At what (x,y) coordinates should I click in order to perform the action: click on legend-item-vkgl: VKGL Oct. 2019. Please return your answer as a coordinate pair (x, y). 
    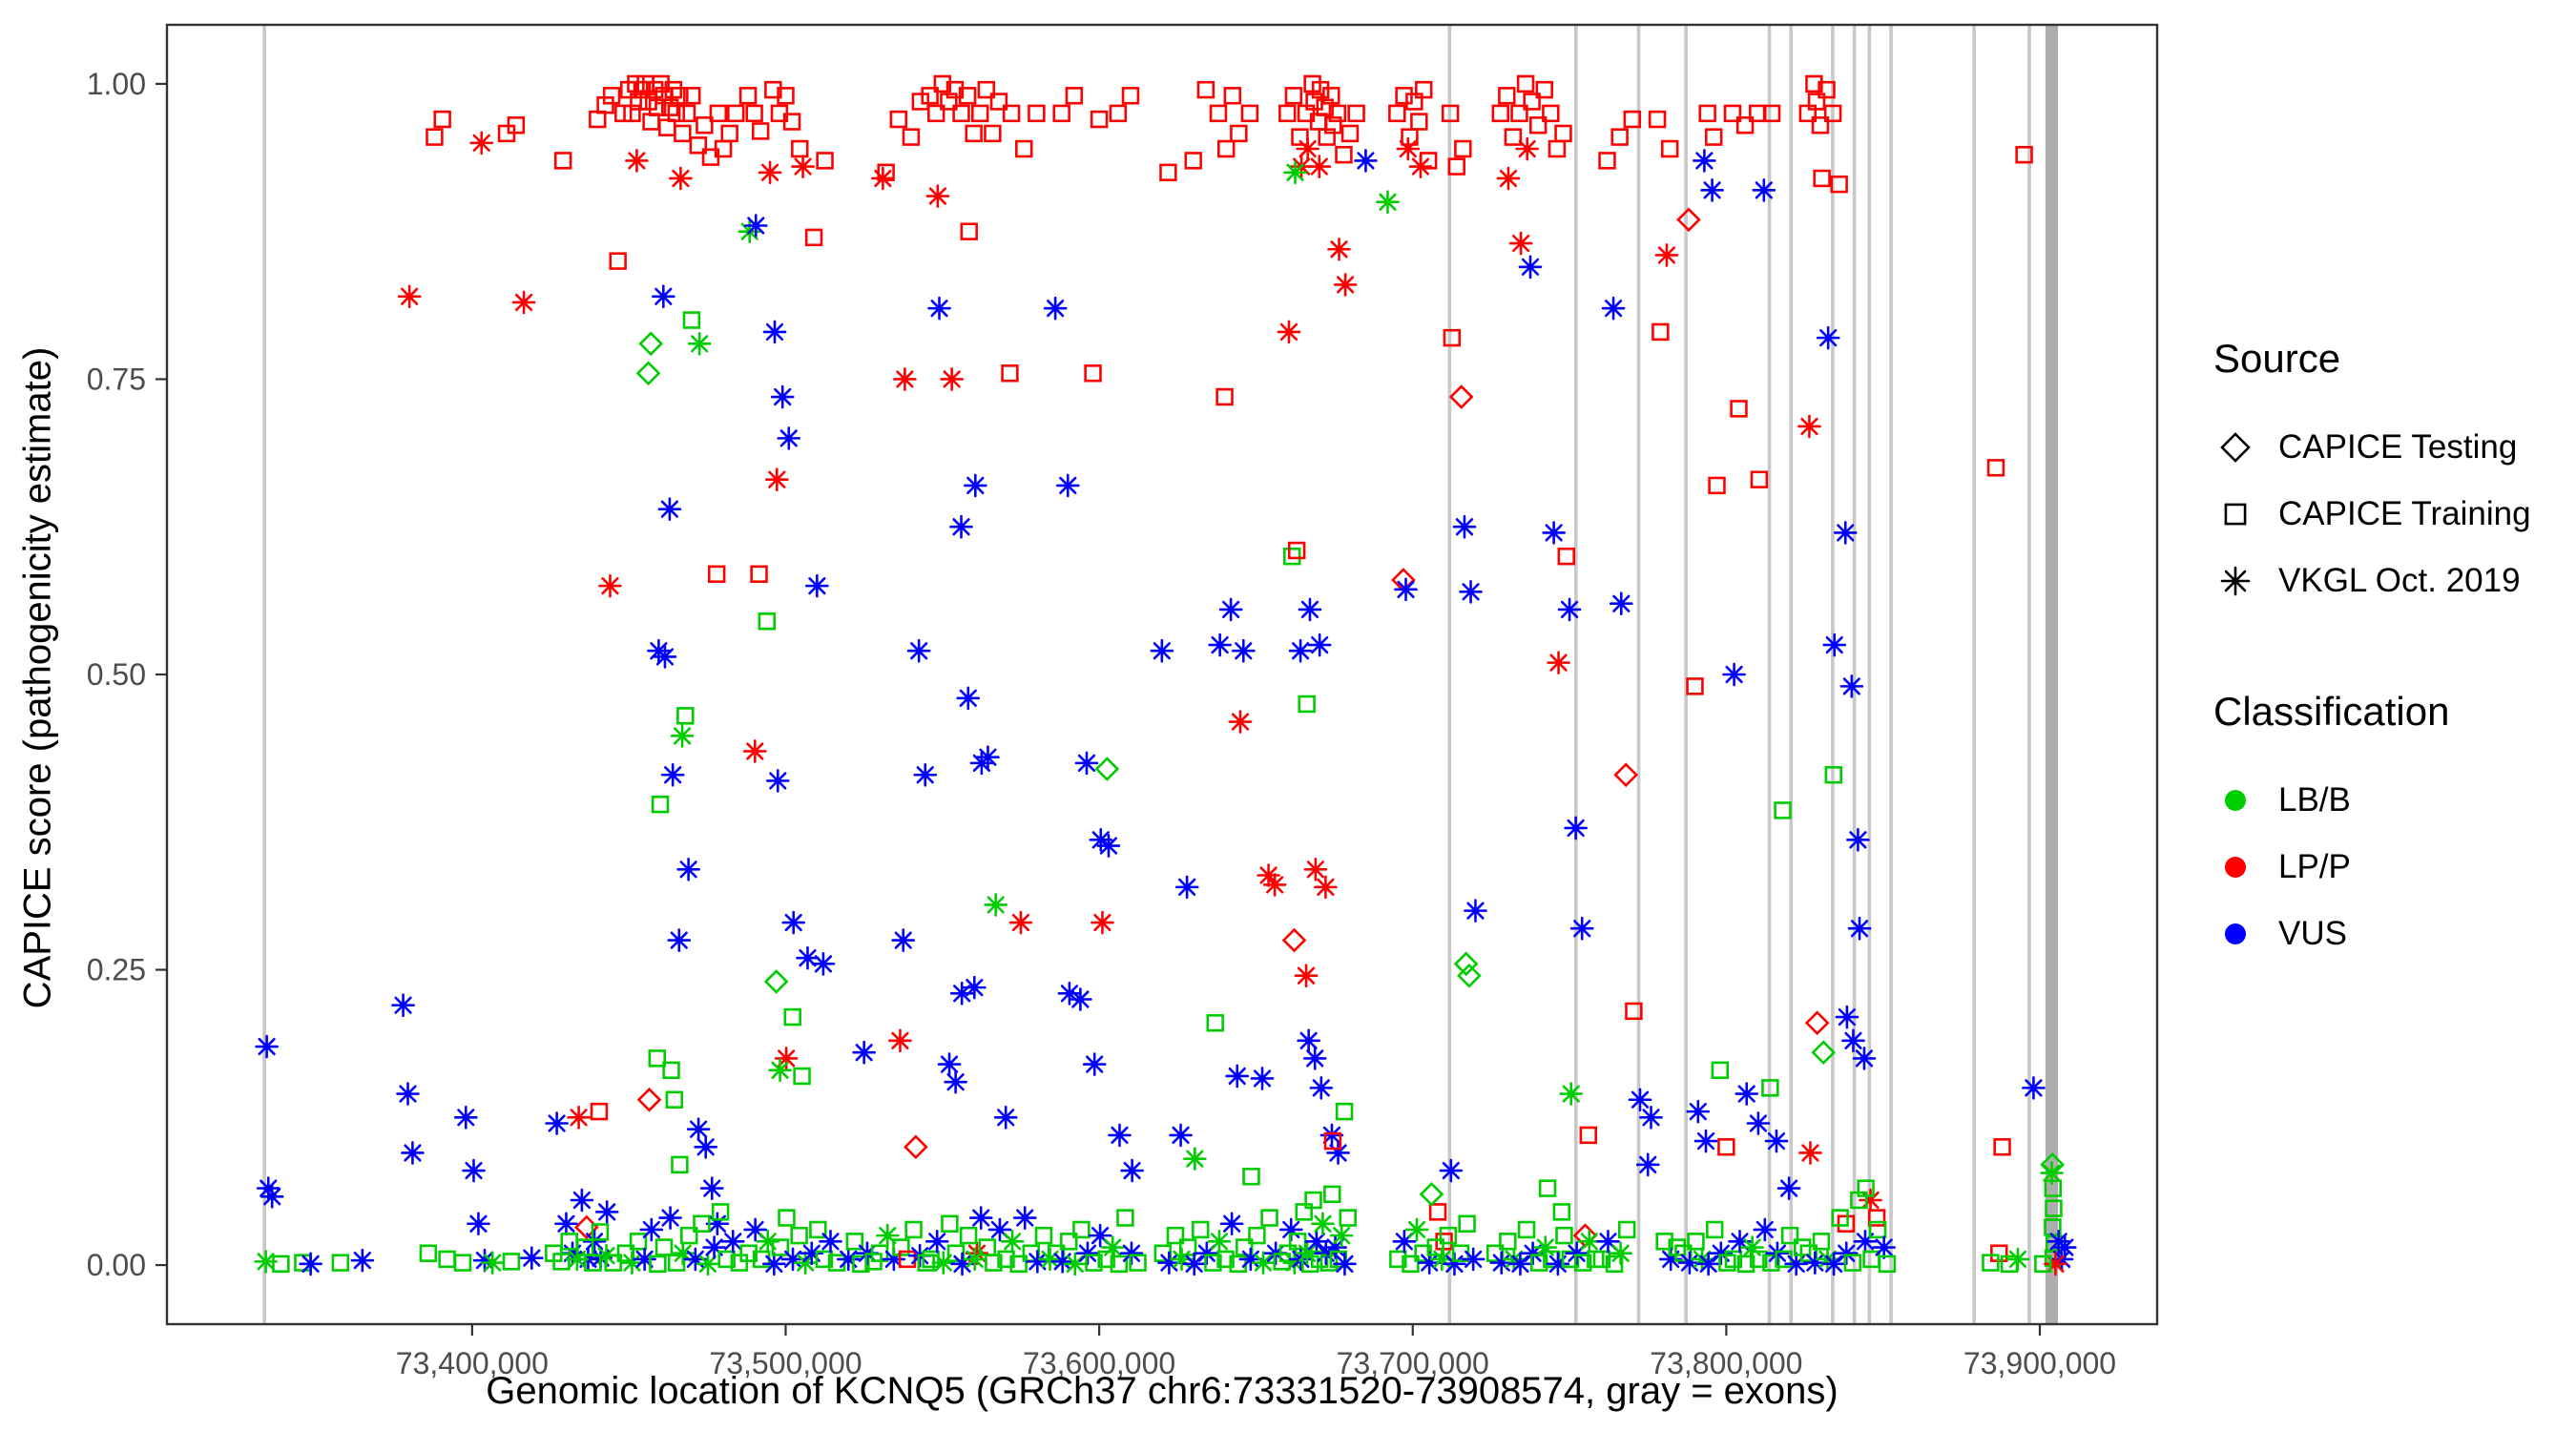
    Looking at the image, I should click on (2367, 581).